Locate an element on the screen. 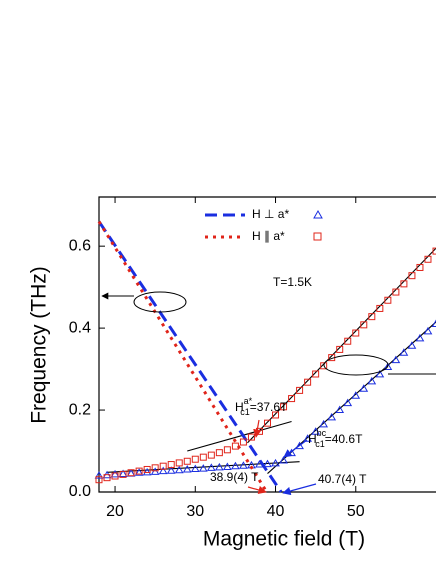 The image size is (436, 564). hc1-a-label: Ha* c1=37.6T is located at coordinates (261, 406).